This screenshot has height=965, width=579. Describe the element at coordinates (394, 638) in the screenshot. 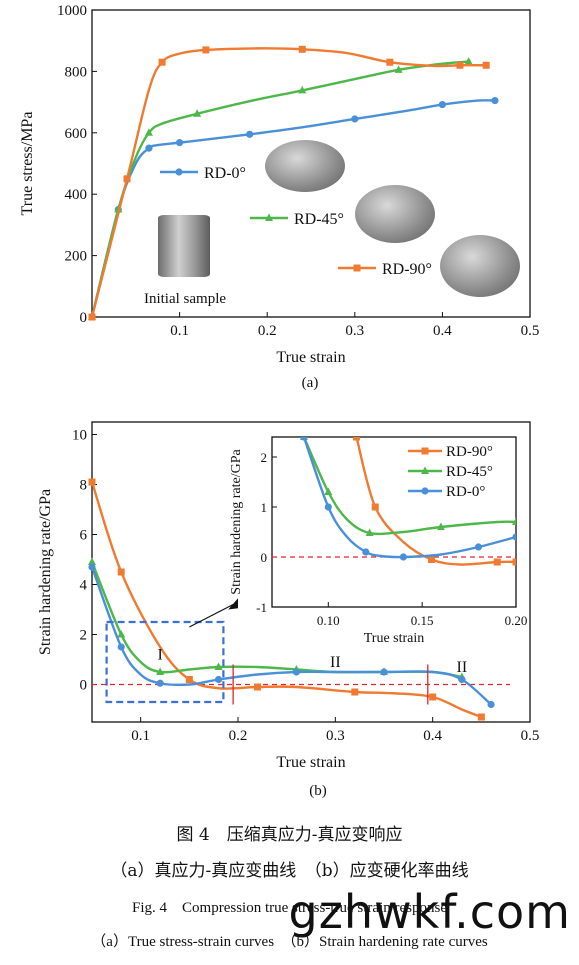

I see `b-inset-x-axis-label: True strain` at that location.